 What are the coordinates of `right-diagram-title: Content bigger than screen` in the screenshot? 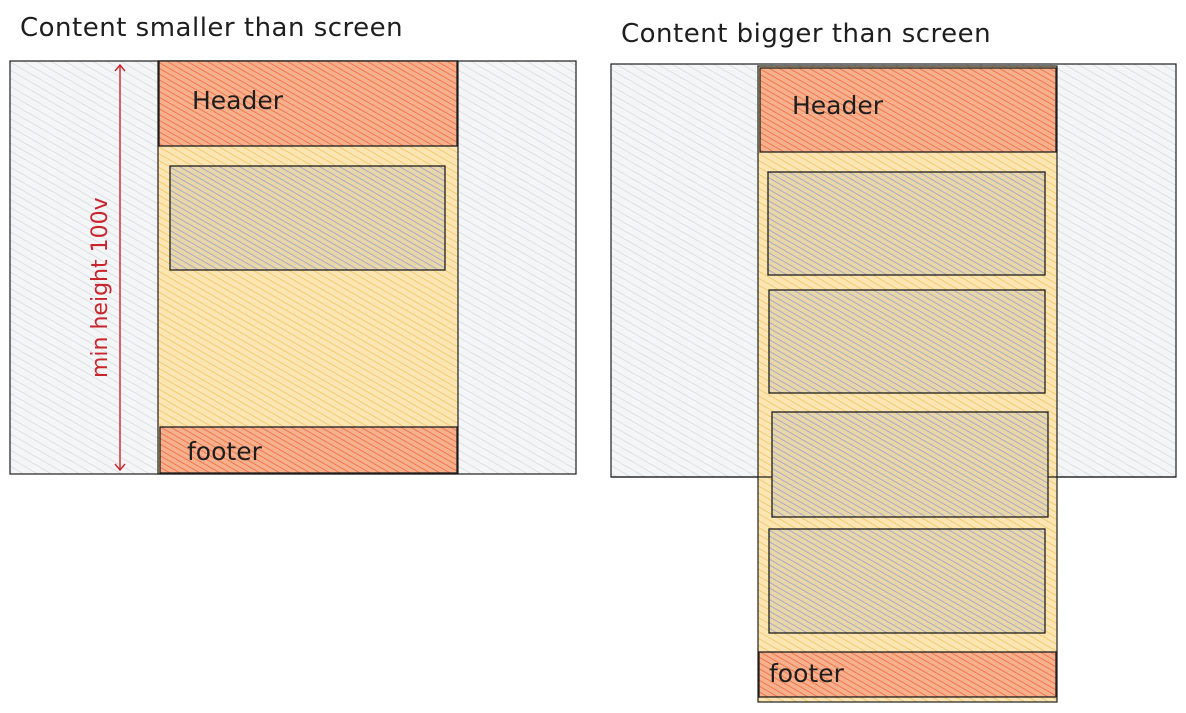 It's located at (806, 34).